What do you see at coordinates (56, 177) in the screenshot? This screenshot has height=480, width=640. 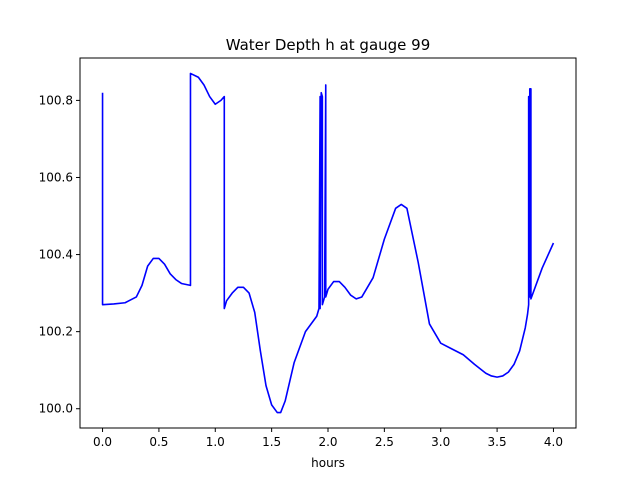 I see `y-tick-label: 100.6` at bounding box center [56, 177].